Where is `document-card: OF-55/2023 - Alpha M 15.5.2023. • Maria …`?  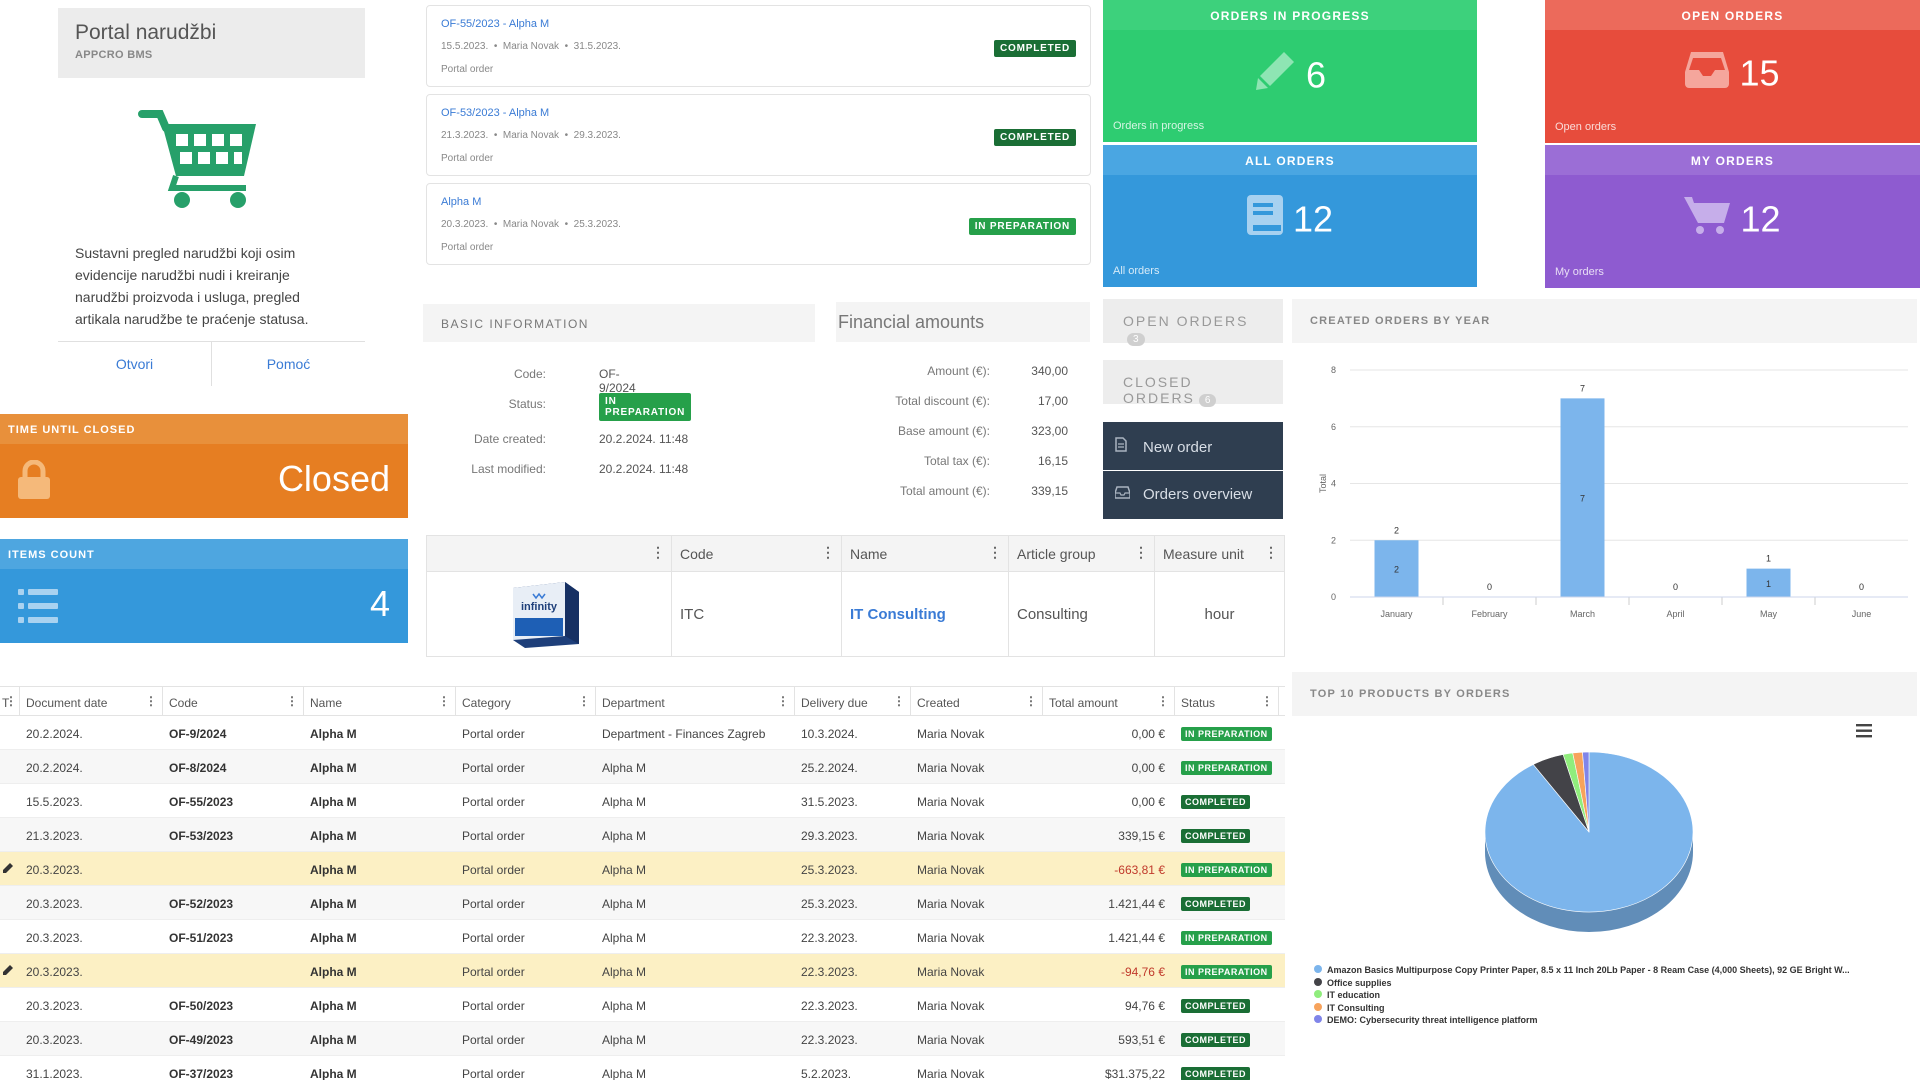 document-card: OF-55/2023 - Alpha M 15.5.2023. • Maria … is located at coordinates (758, 46).